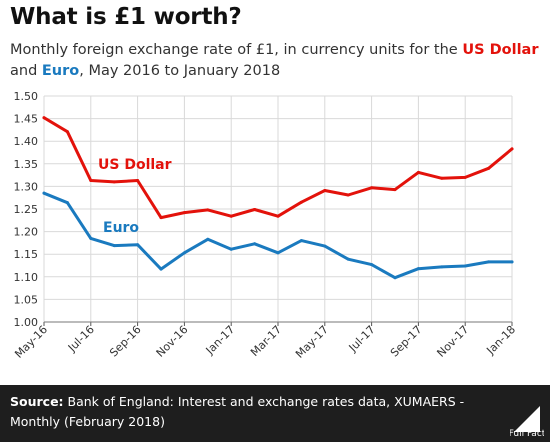 Image resolution: width=550 pixels, height=442 pixels. I want to click on y-tick-label: 1.00, so click(26, 322).